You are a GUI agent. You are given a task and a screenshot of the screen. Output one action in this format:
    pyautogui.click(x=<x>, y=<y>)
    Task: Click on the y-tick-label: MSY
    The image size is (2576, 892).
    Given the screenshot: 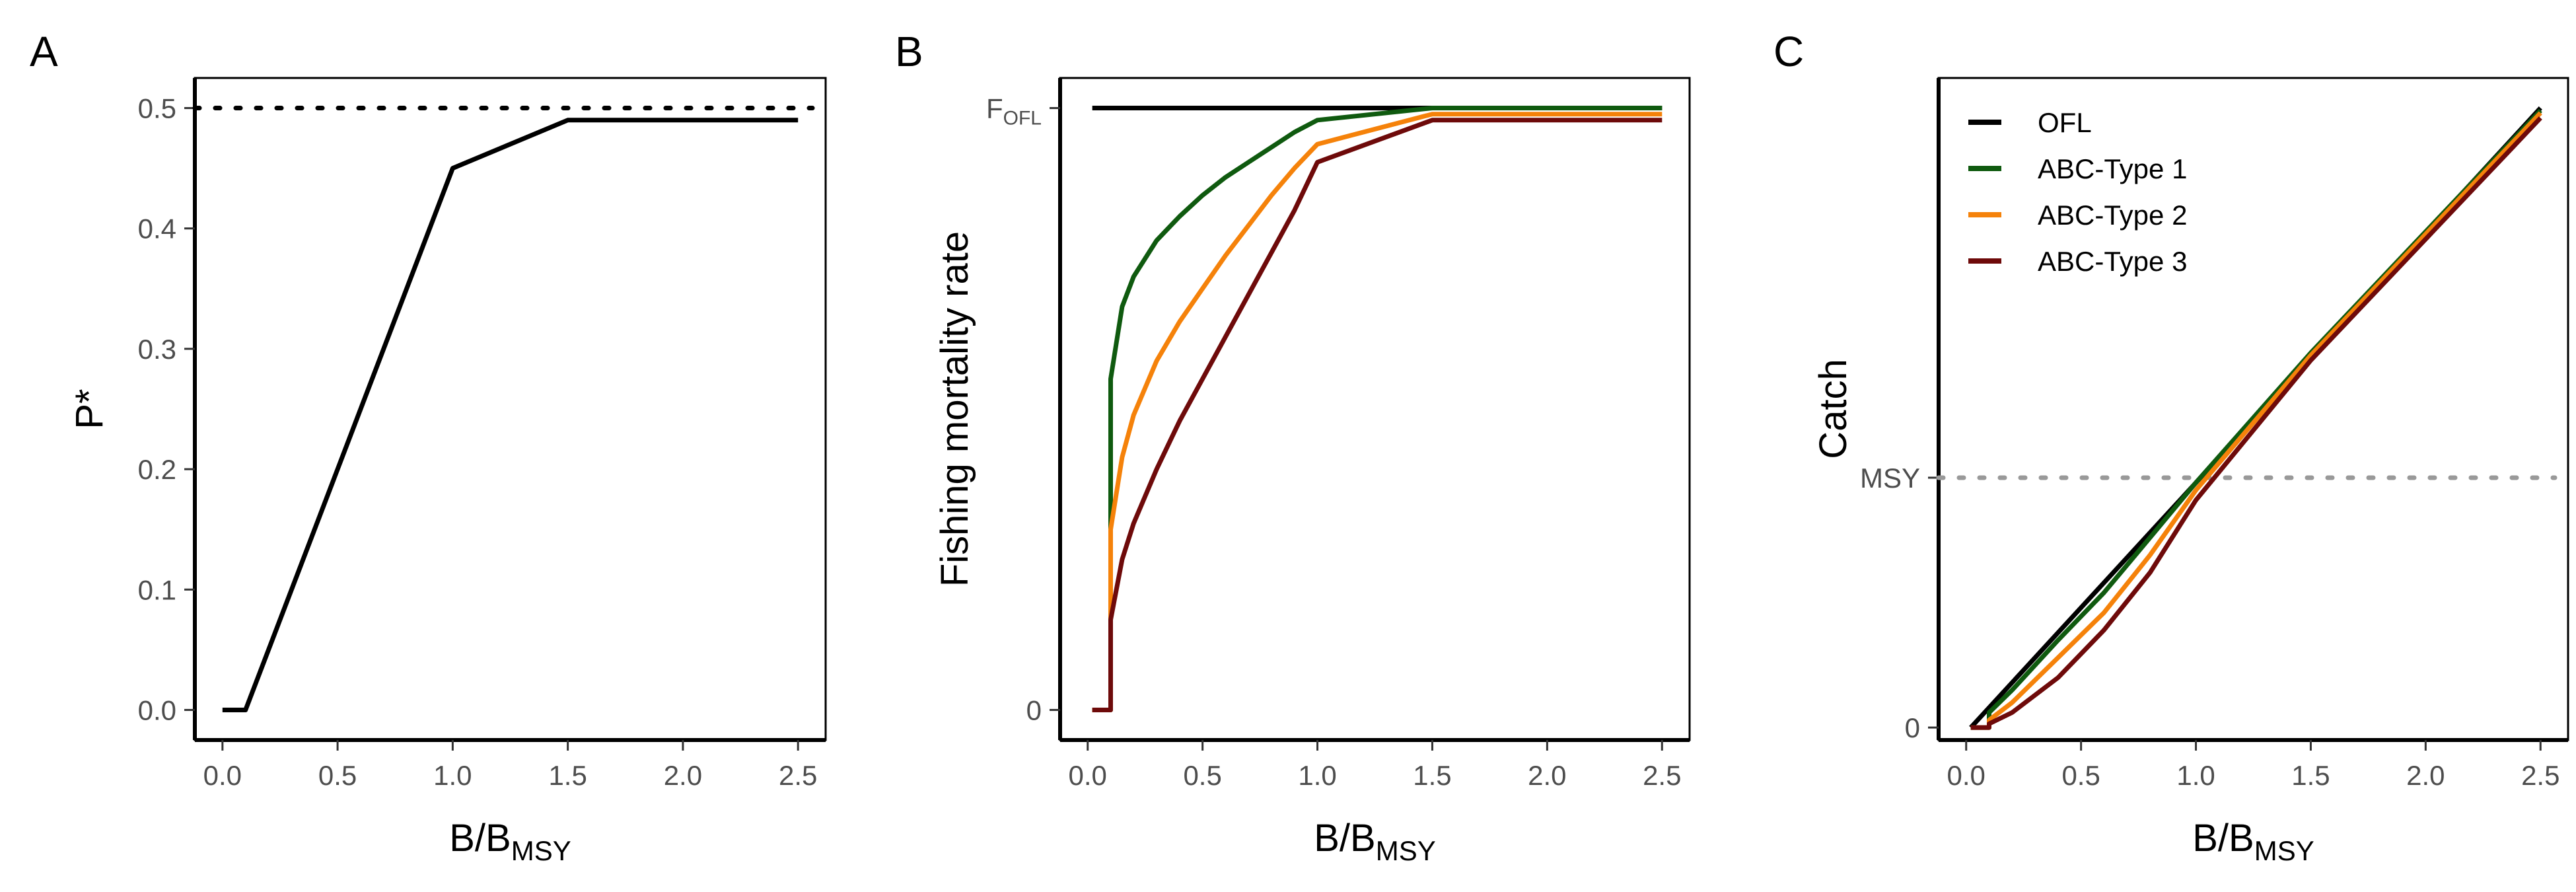 What is the action you would take?
    pyautogui.click(x=1890, y=478)
    